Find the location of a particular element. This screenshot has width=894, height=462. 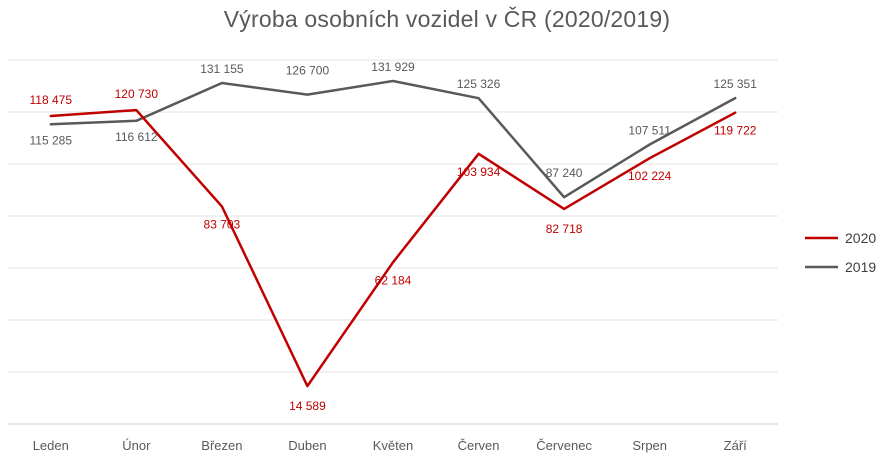

data-label-2019: 107 511 is located at coordinates (649, 130).